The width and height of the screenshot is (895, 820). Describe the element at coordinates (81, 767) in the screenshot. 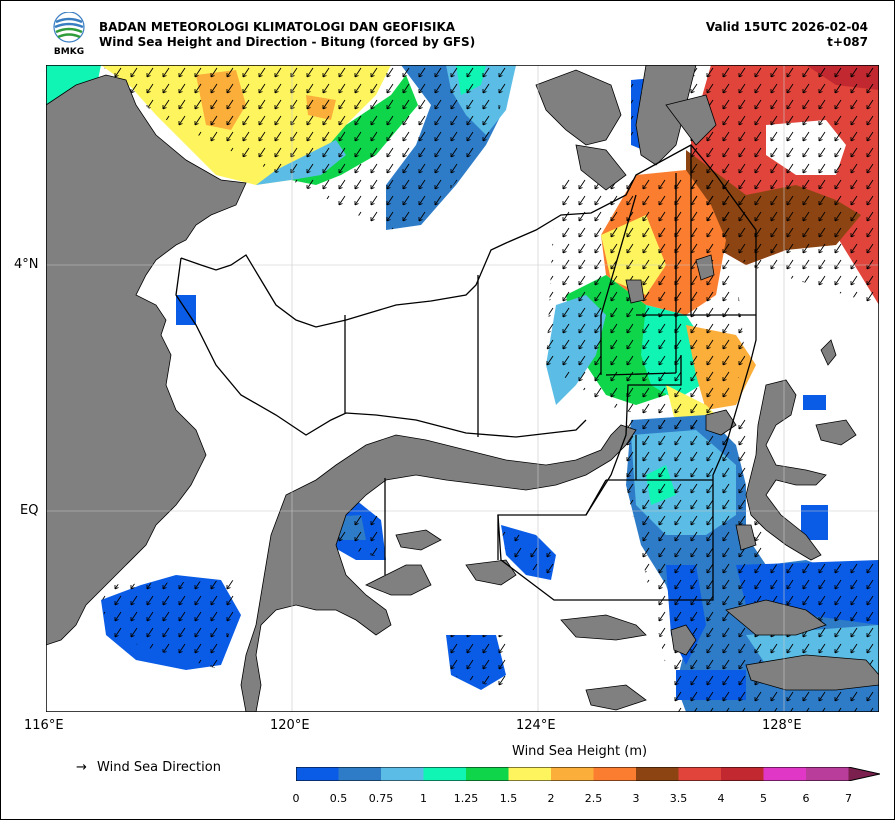

I see `arrow-icon: →` at that location.